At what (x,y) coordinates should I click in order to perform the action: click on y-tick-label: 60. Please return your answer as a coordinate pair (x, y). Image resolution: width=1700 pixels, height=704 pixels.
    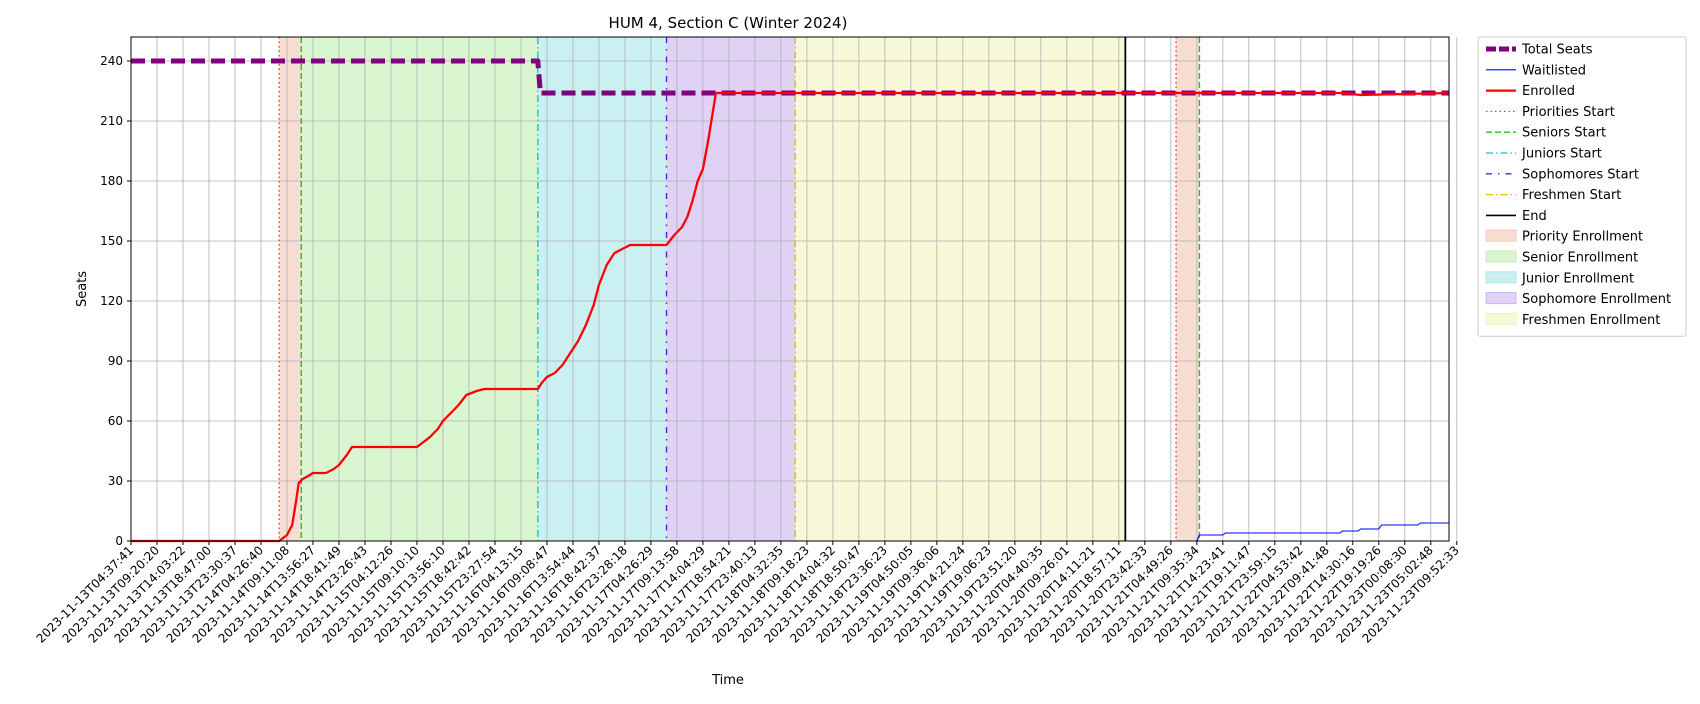
    Looking at the image, I should click on (115, 421).